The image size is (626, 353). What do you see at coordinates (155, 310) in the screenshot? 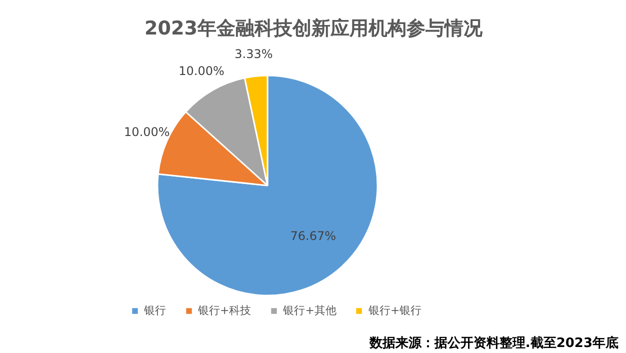
I see `legend-label: 银行` at bounding box center [155, 310].